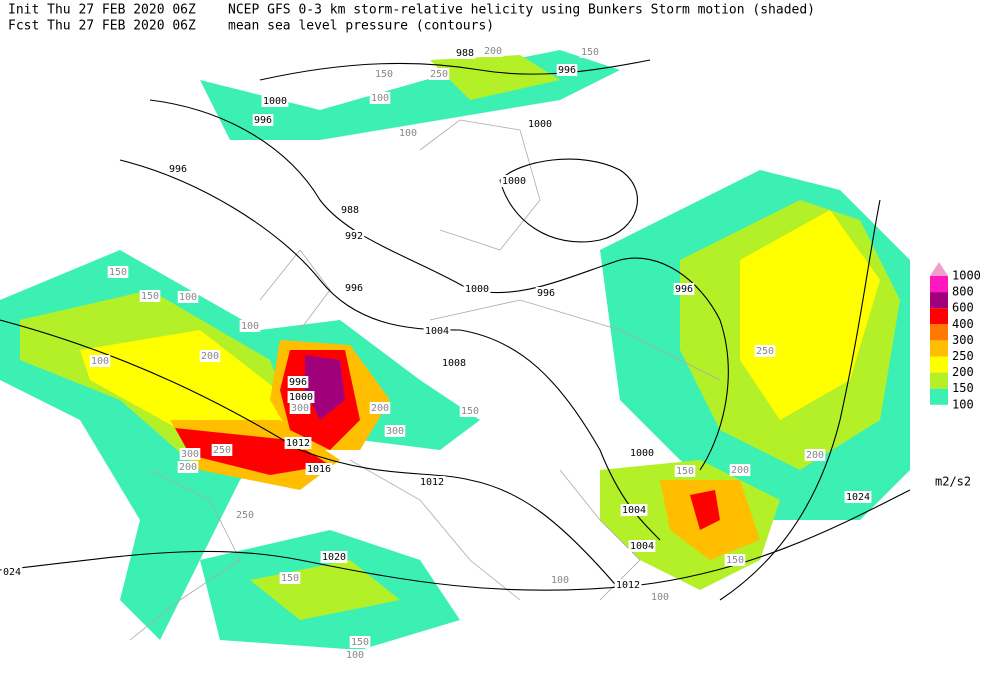 The image size is (1000, 684). Describe the element at coordinates (12, 572) in the screenshot. I see `isobar-label: 024` at that location.